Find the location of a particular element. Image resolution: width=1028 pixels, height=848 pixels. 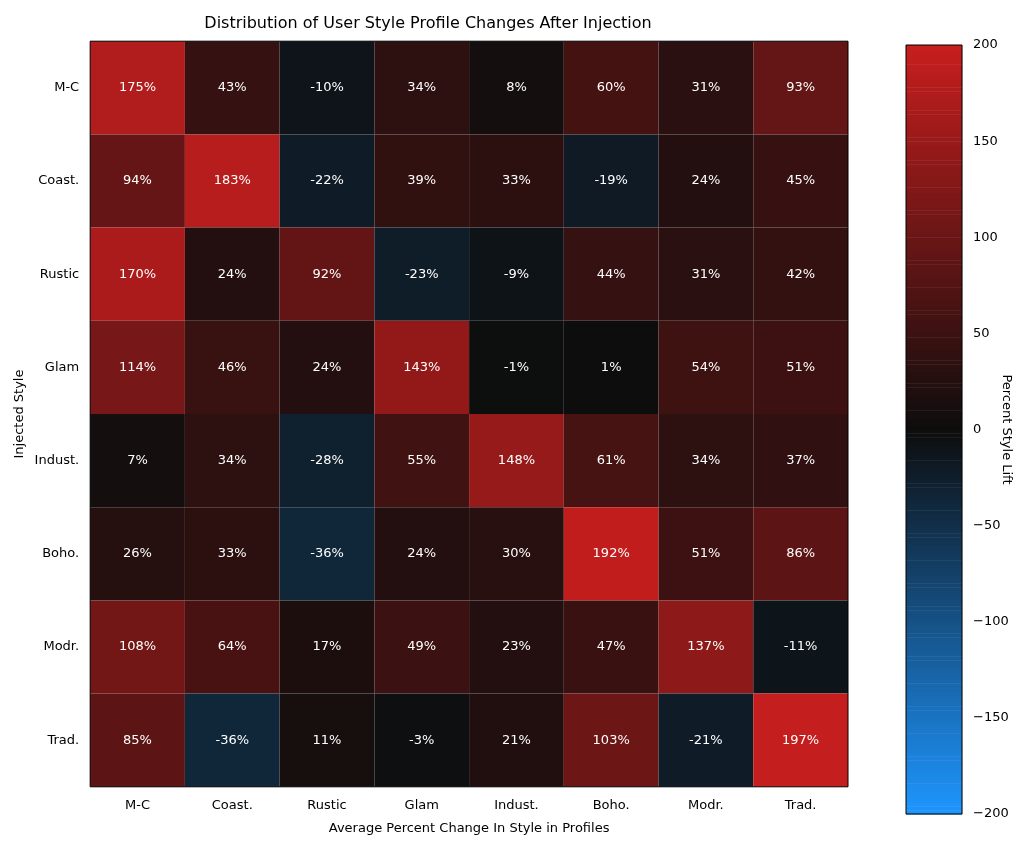

data-label: 85% is located at coordinates (137, 739).